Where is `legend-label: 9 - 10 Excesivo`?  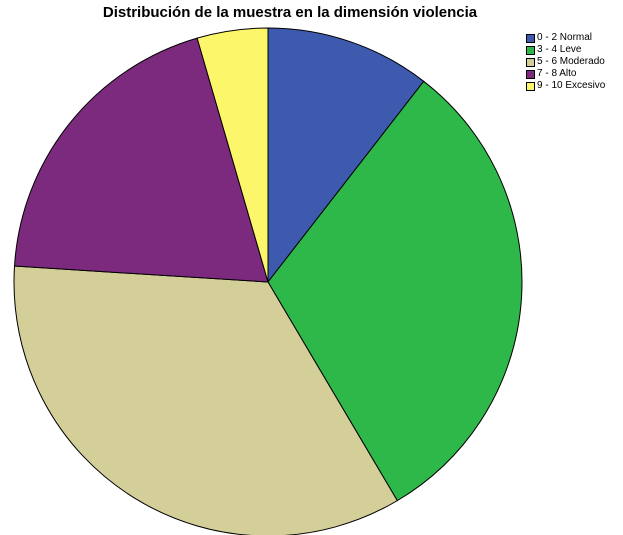 legend-label: 9 - 10 Excesivo is located at coordinates (571, 85).